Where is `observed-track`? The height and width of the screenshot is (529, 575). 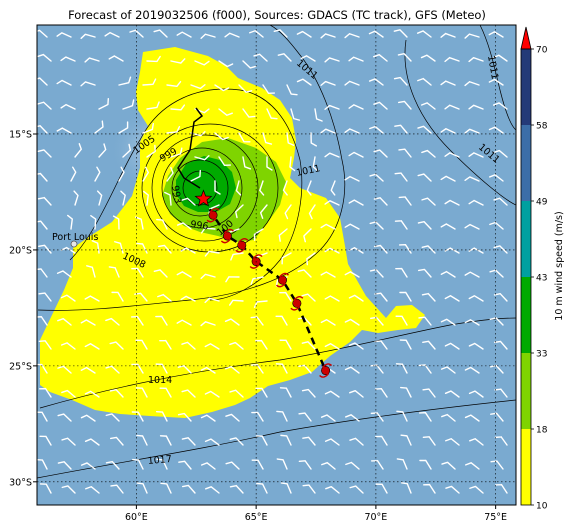
observed-track is located at coordinates (190, 148).